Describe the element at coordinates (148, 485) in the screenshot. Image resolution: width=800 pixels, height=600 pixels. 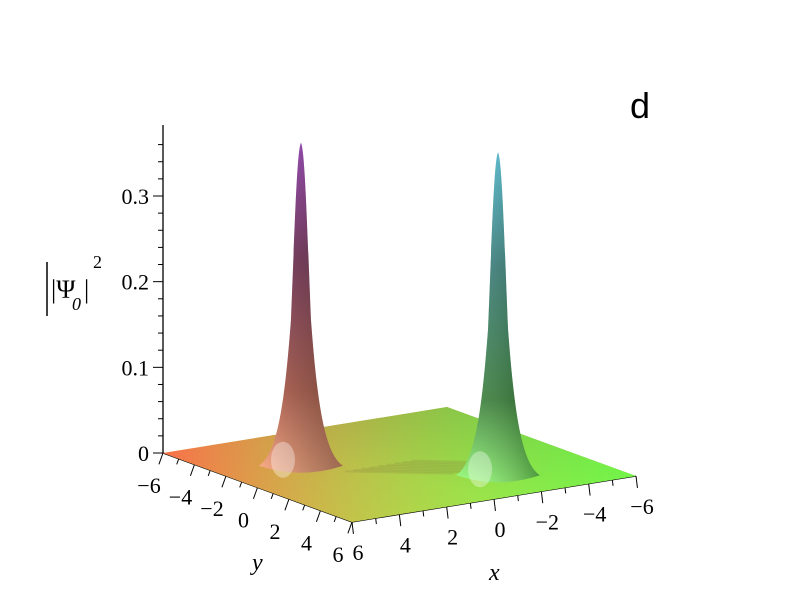
I see `y-tick-label: −6` at that location.